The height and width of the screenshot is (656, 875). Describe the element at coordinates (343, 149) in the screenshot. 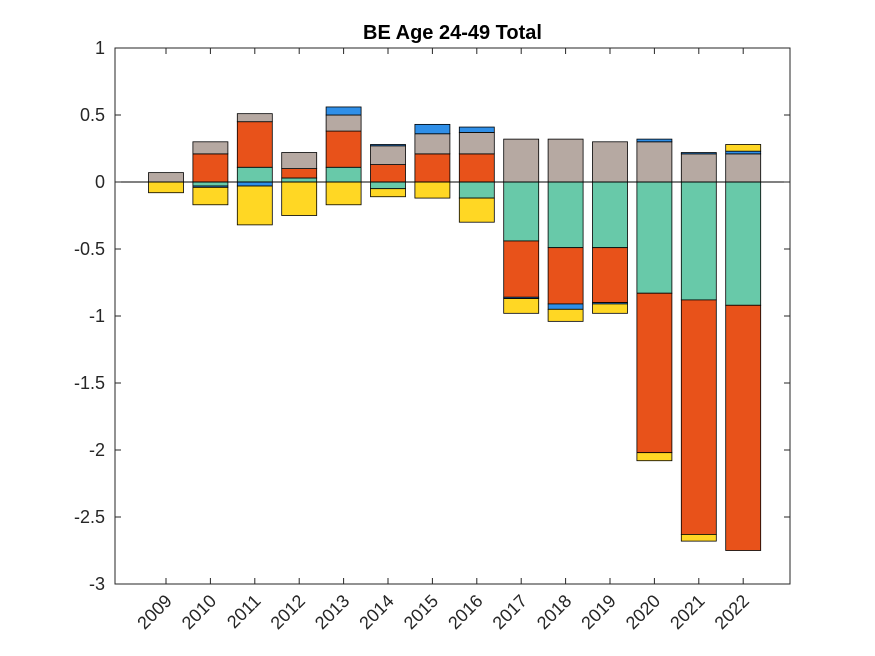

I see `bar-segment-2013-s2` at that location.